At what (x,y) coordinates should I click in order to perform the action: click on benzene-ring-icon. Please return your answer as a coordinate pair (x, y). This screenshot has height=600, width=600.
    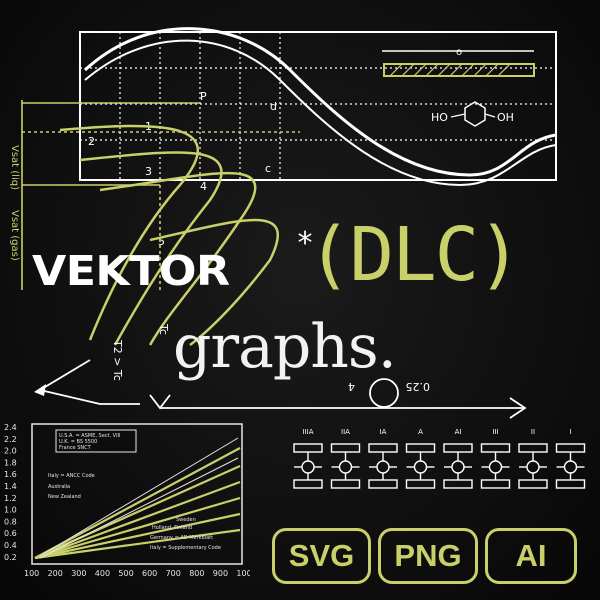
    Looking at the image, I should click on (475, 114).